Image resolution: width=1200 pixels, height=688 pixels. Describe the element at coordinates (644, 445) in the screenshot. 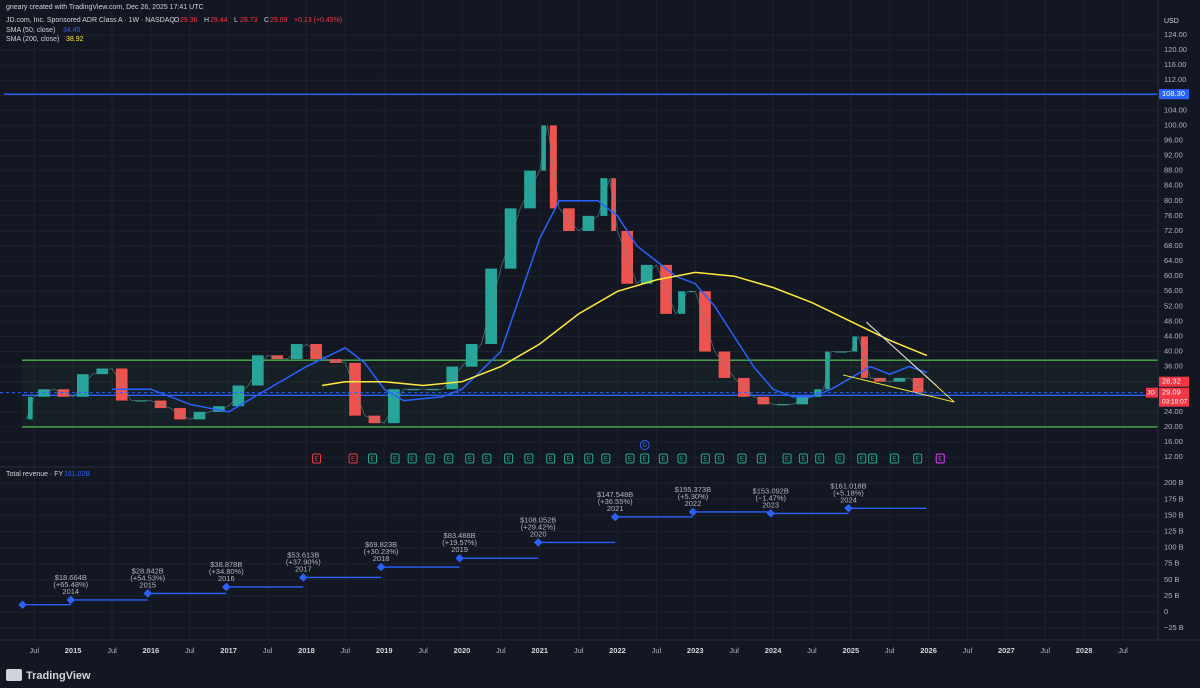

I see `dividend-marker` at that location.